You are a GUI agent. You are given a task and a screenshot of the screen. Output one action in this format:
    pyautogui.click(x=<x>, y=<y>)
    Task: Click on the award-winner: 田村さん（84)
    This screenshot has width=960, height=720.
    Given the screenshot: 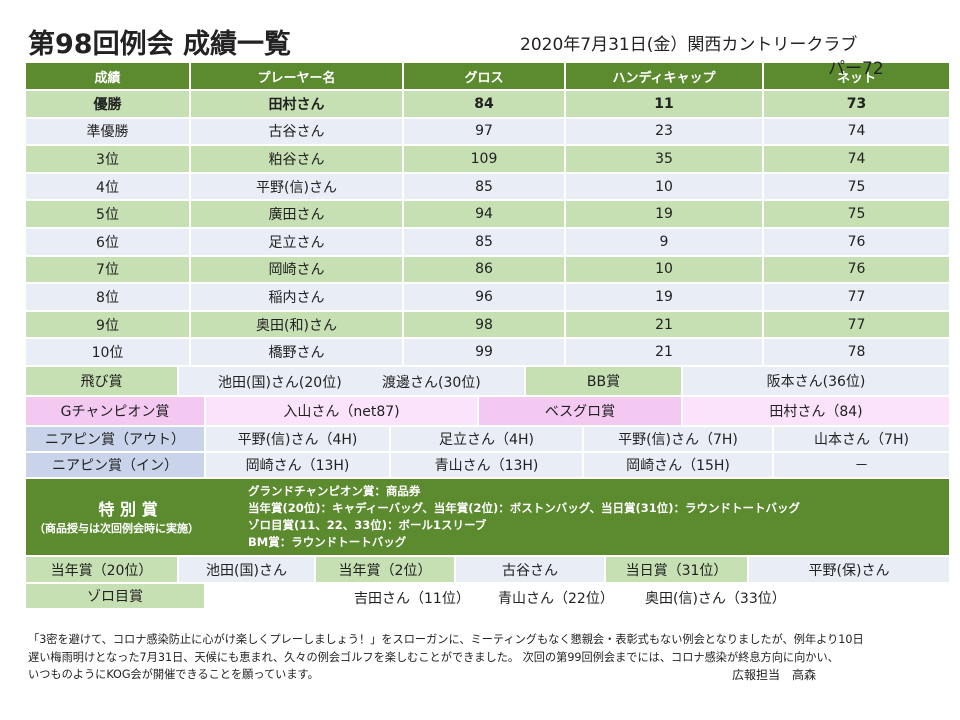 What is the action you would take?
    pyautogui.click(x=816, y=411)
    